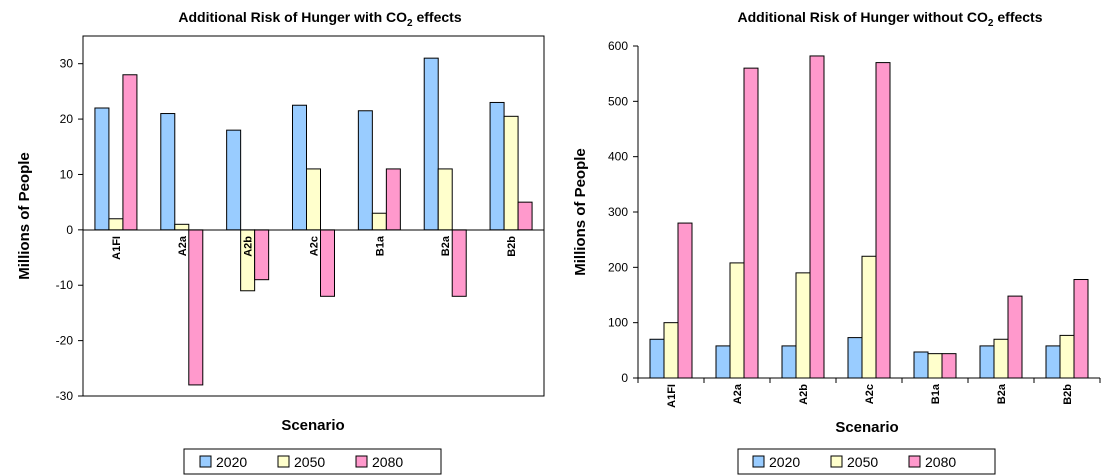 The width and height of the screenshot is (1102, 476). Describe the element at coordinates (618, 46) in the screenshot. I see `y-tick-label: 600` at that location.